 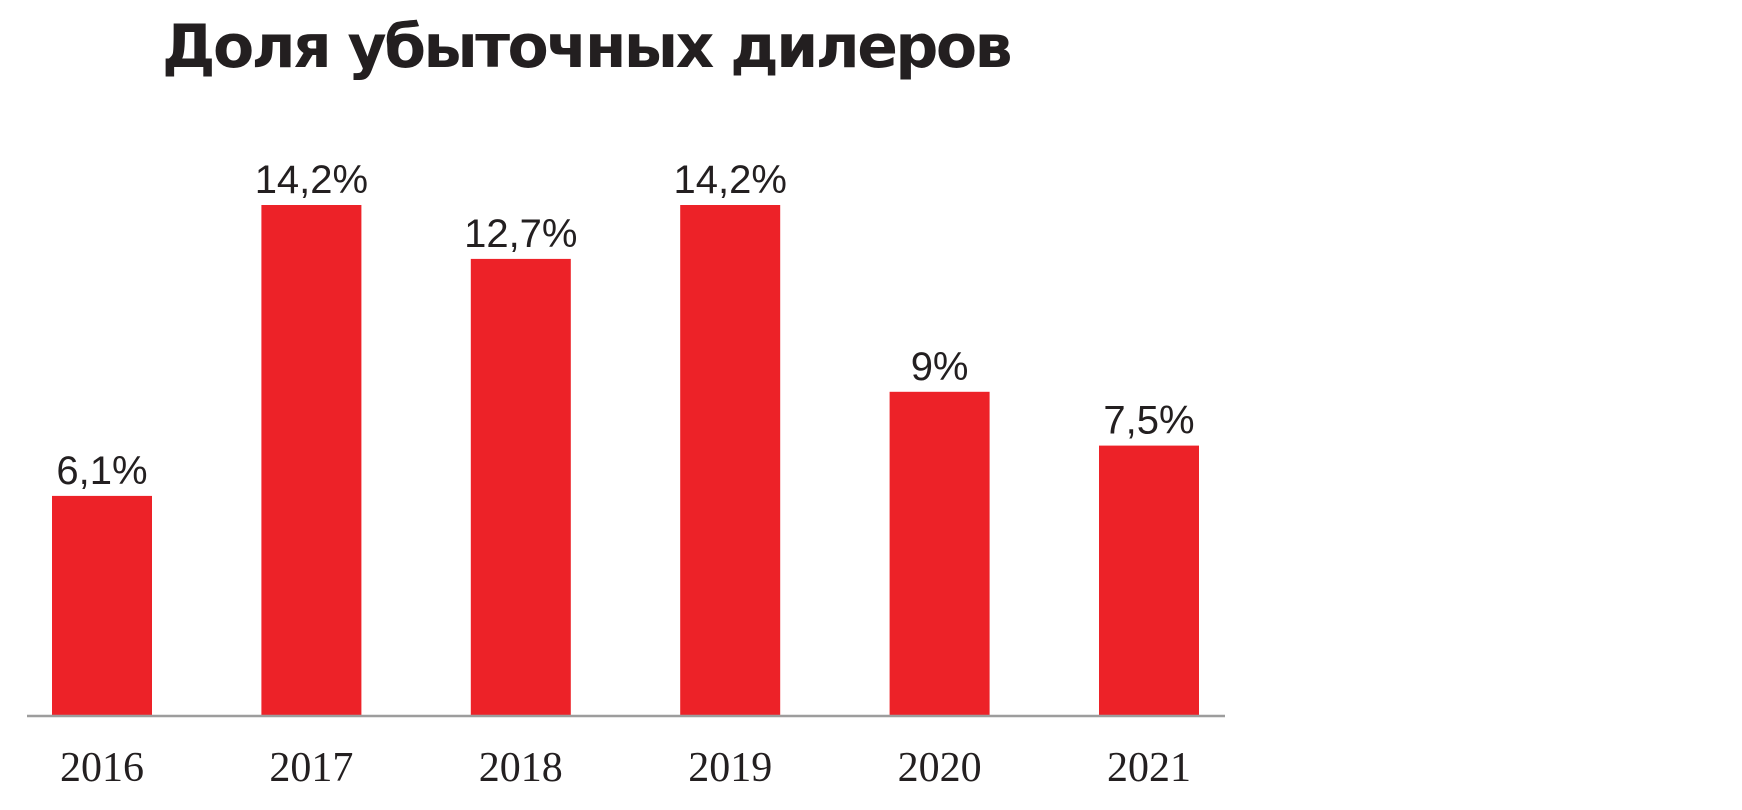 What do you see at coordinates (520, 486) in the screenshot?
I see `bar-2018` at bounding box center [520, 486].